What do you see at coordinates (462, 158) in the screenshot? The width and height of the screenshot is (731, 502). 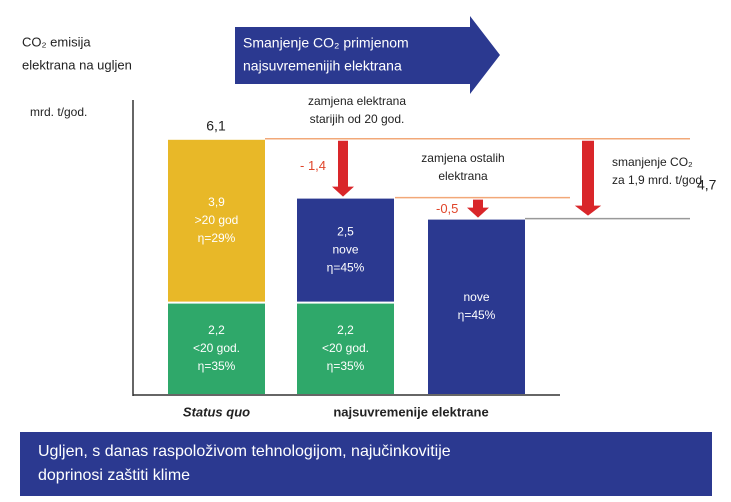 I see `delta-note: zamjena ostalih` at bounding box center [462, 158].